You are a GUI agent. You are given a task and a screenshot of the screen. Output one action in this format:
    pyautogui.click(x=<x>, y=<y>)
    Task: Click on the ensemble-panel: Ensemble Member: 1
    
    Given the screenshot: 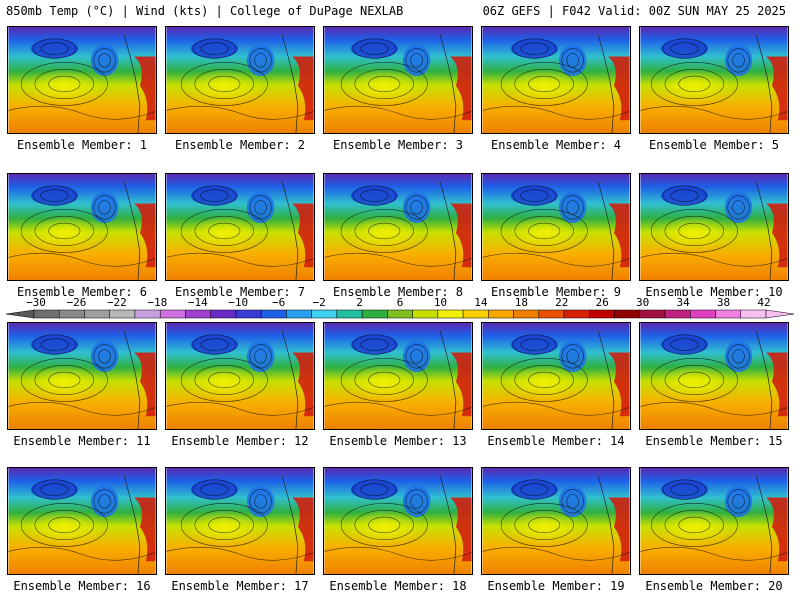 What is the action you would take?
    pyautogui.click(x=82, y=89)
    